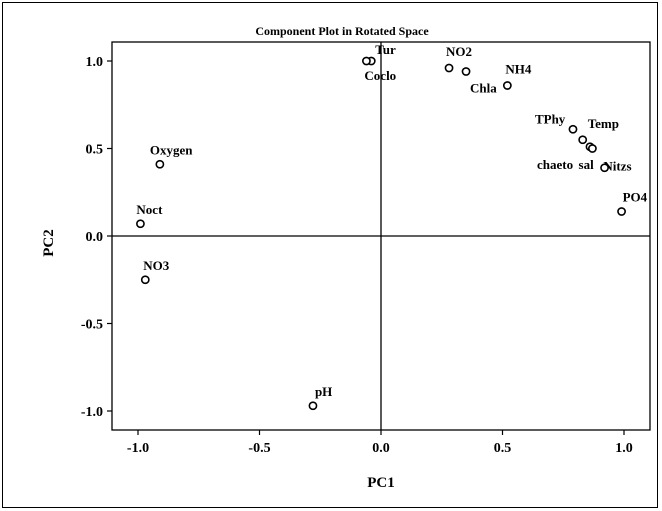 This screenshot has width=662, height=511. What do you see at coordinates (518, 69) in the screenshot?
I see `point-label-nh4: NH4` at bounding box center [518, 69].